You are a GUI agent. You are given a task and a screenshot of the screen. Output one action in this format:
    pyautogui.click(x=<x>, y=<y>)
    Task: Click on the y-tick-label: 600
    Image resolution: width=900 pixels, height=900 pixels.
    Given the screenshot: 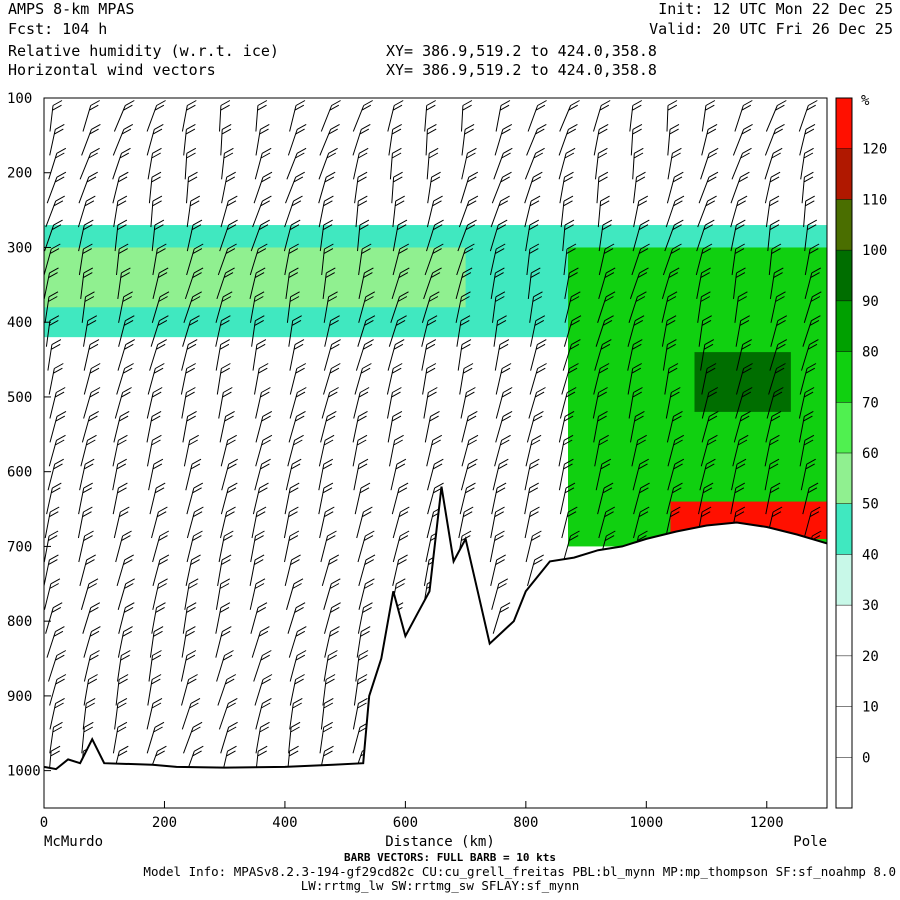 What is the action you would take?
    pyautogui.click(x=19, y=473)
    